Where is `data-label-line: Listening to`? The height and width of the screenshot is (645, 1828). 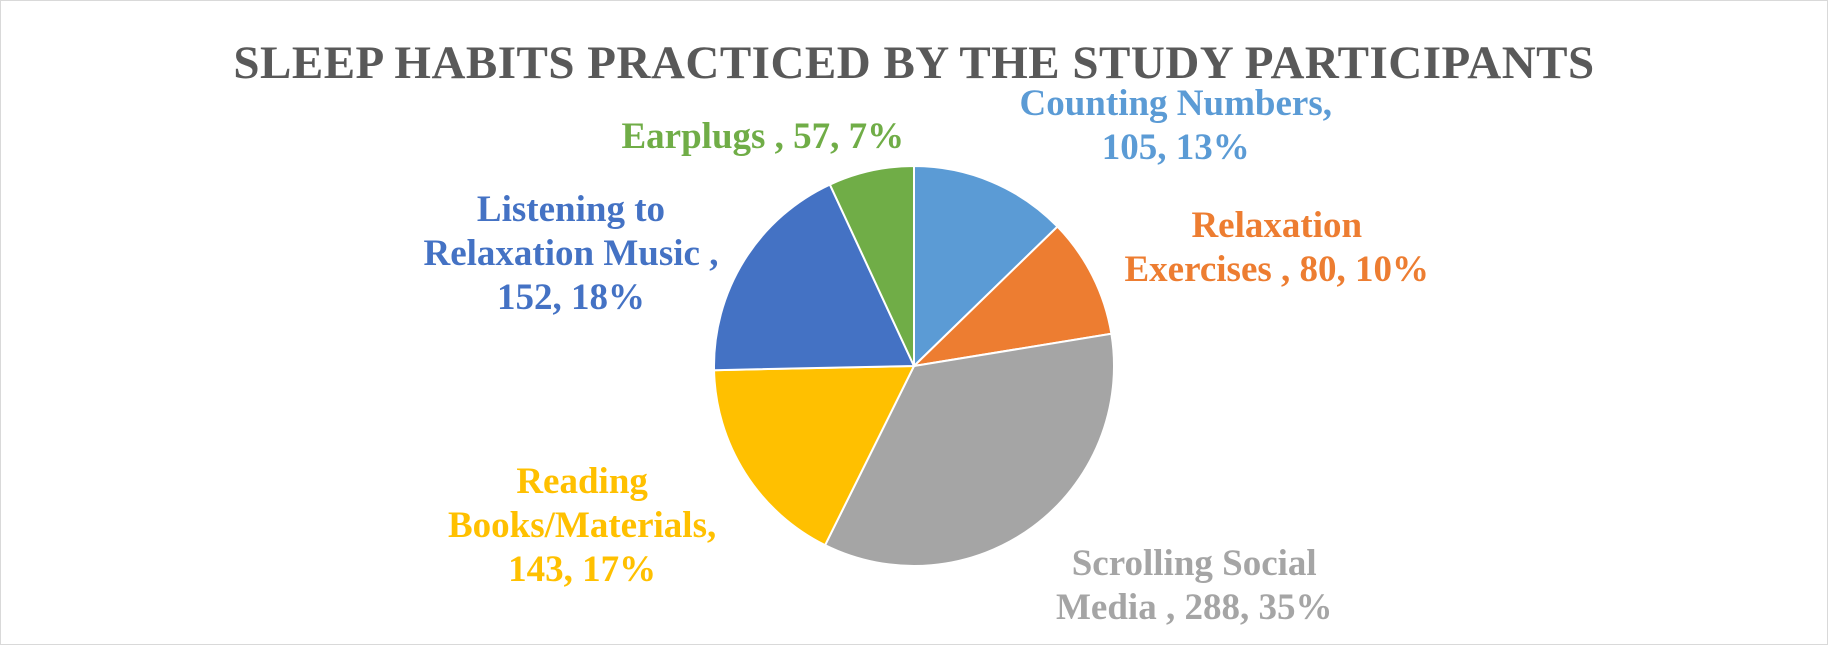
data-label-line: Listening to is located at coordinates (571, 209).